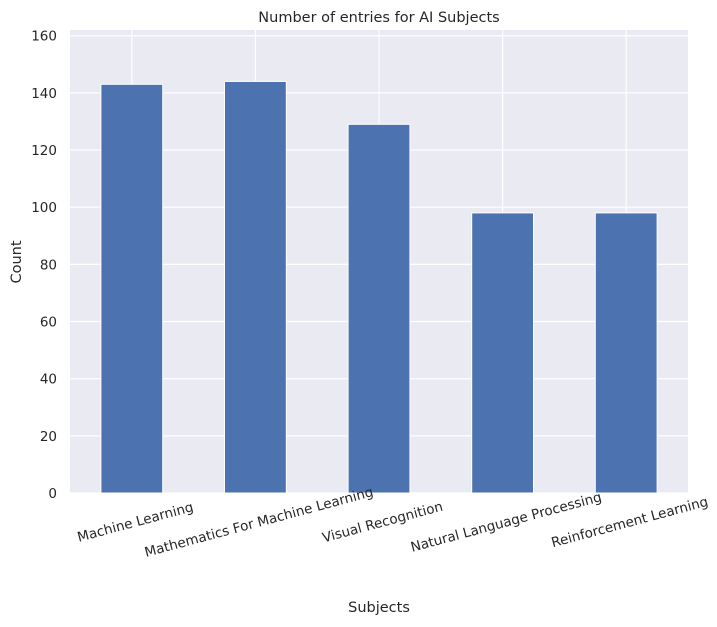 This screenshot has height=627, width=717. I want to click on y-tick-label: 60, so click(48, 323).